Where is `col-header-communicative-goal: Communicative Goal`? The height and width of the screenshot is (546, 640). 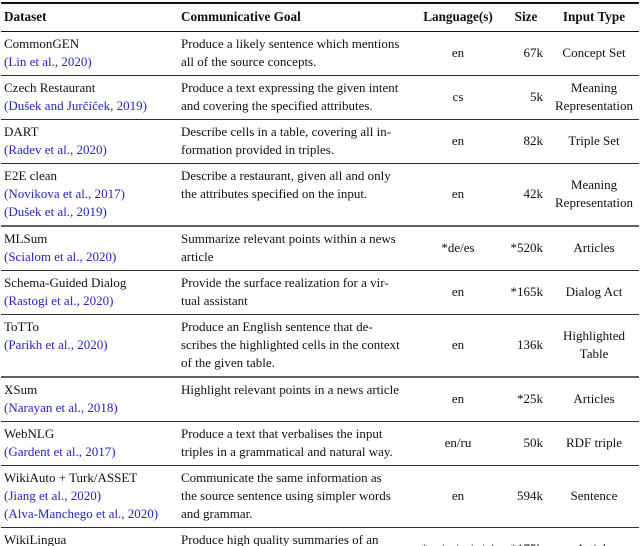 col-header-communicative-goal: Communicative Goal is located at coordinates (241, 16).